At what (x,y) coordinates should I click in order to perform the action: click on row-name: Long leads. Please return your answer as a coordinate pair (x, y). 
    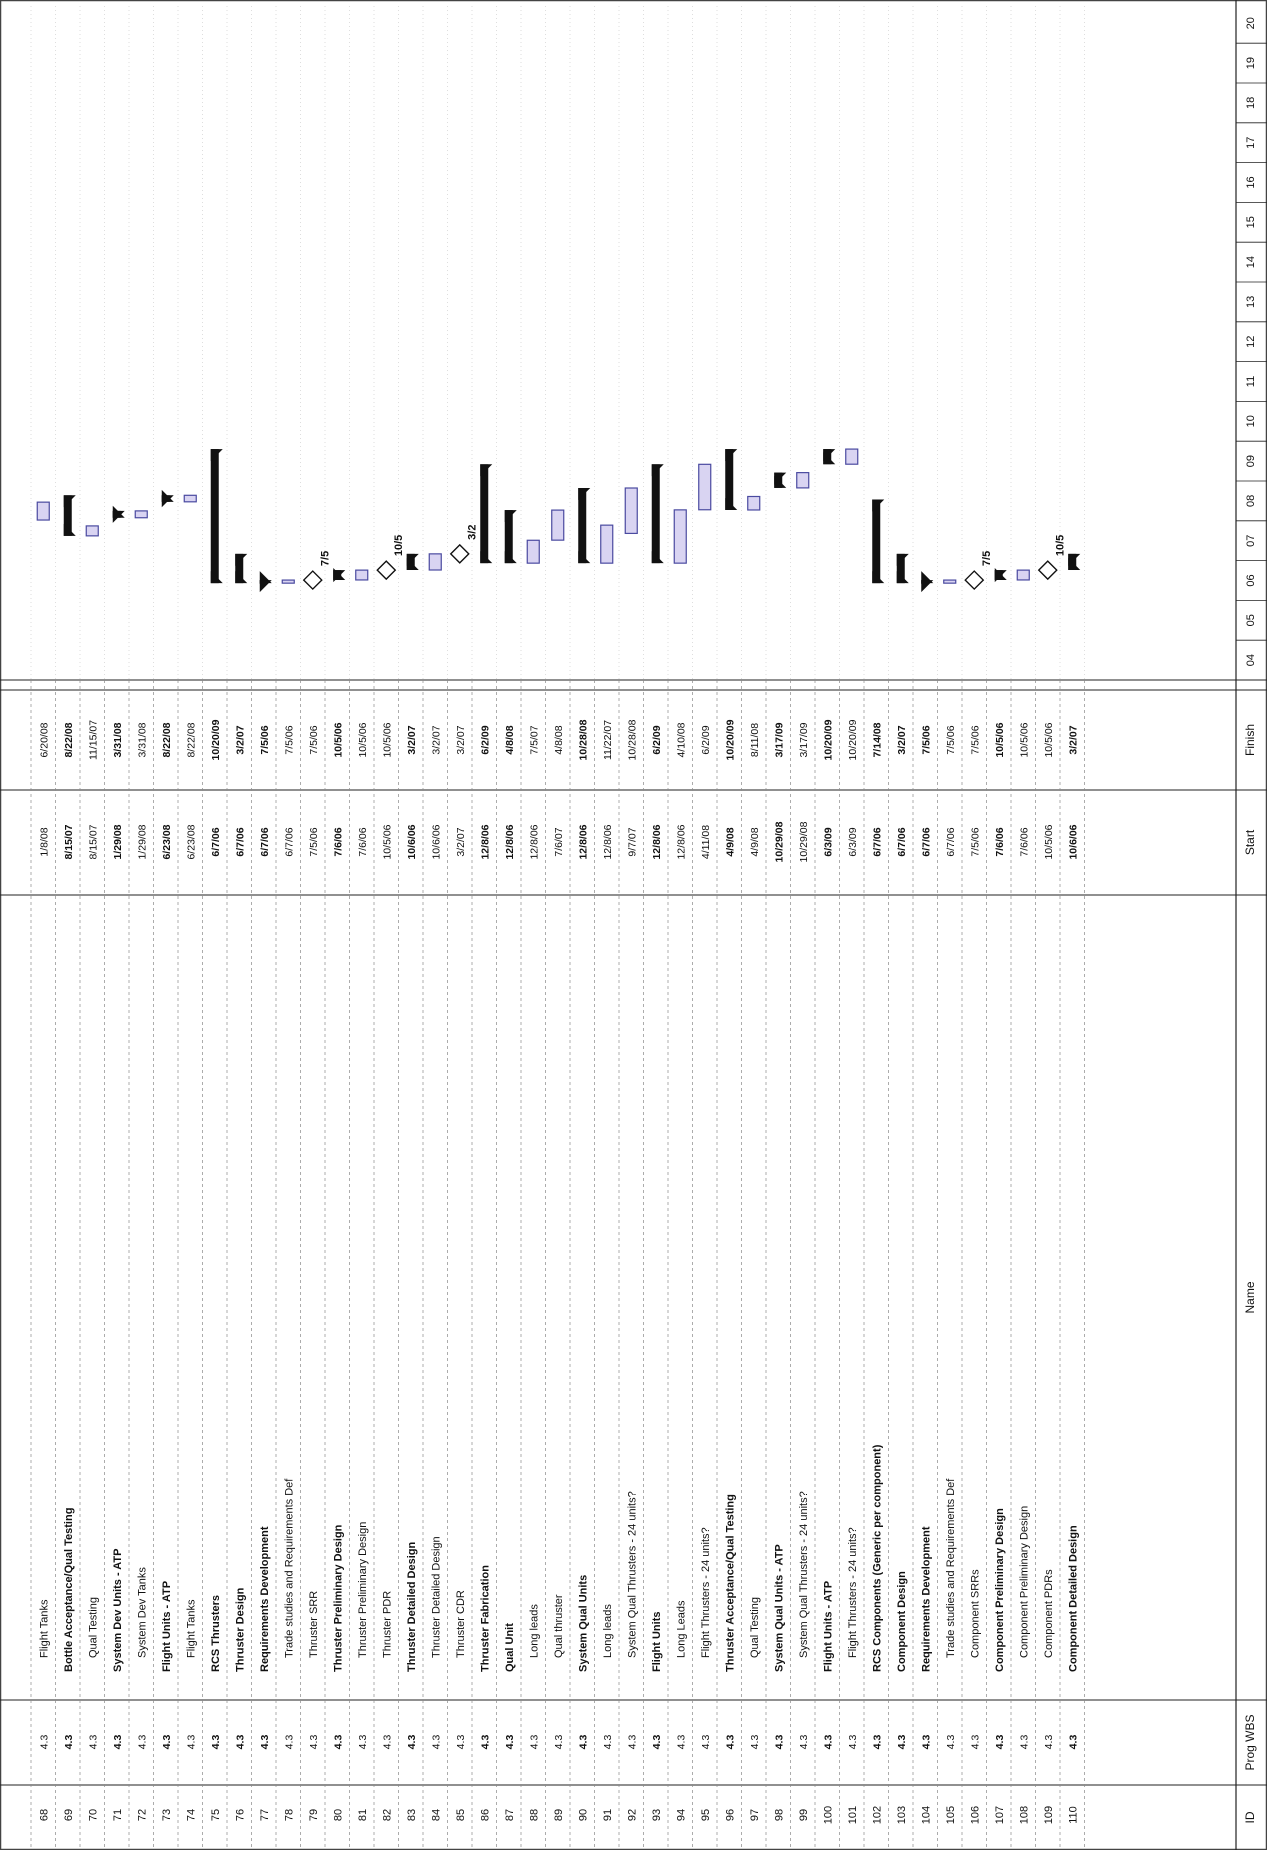
    Looking at the image, I should click on (534, 1631).